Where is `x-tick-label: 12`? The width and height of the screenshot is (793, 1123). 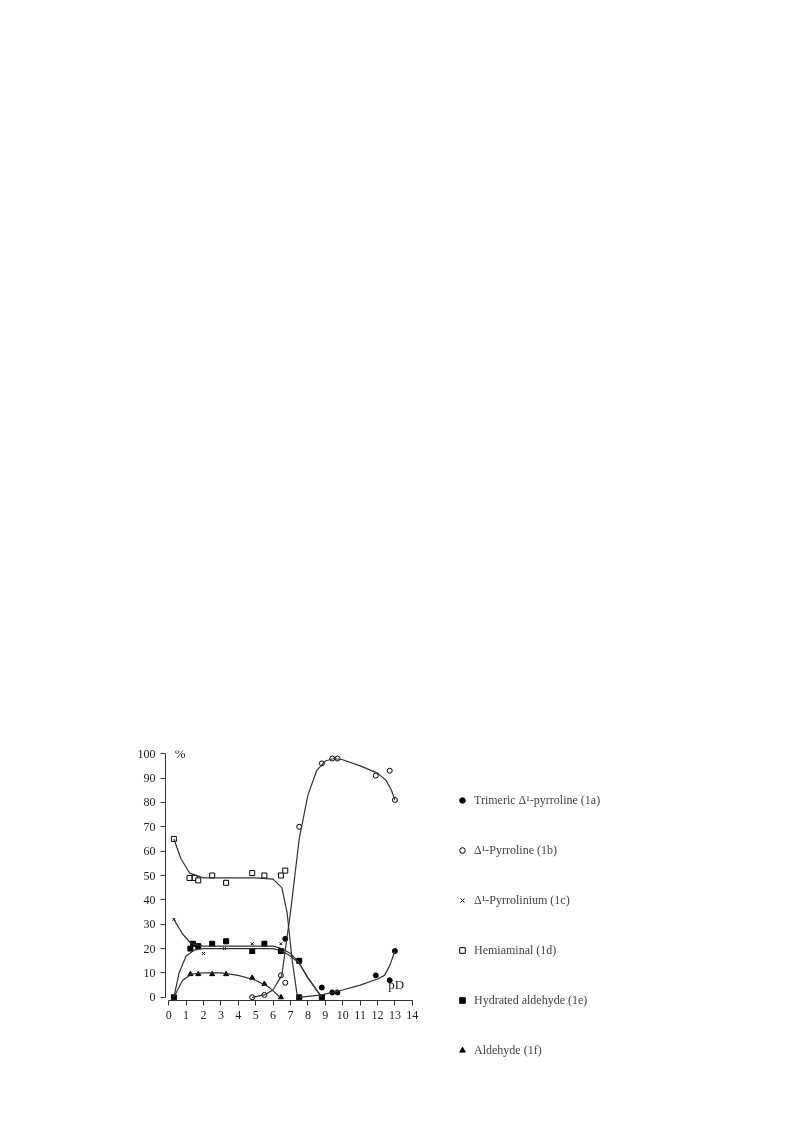
x-tick-label: 12 is located at coordinates (377, 1014).